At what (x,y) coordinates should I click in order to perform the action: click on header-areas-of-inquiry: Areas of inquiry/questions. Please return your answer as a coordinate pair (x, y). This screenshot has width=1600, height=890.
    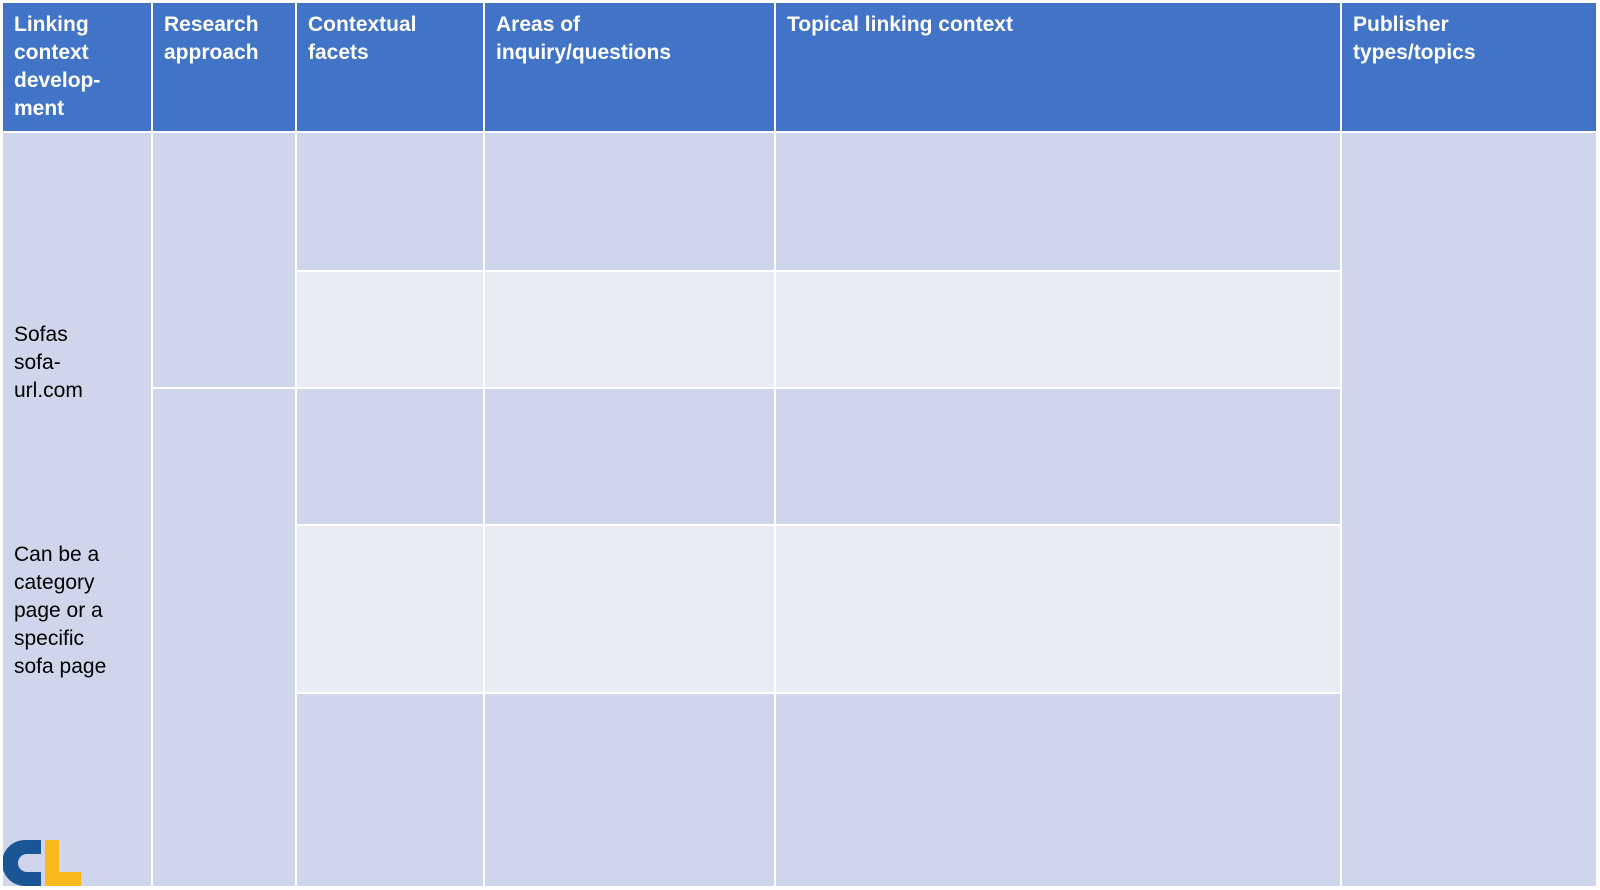
    Looking at the image, I should click on (629, 67).